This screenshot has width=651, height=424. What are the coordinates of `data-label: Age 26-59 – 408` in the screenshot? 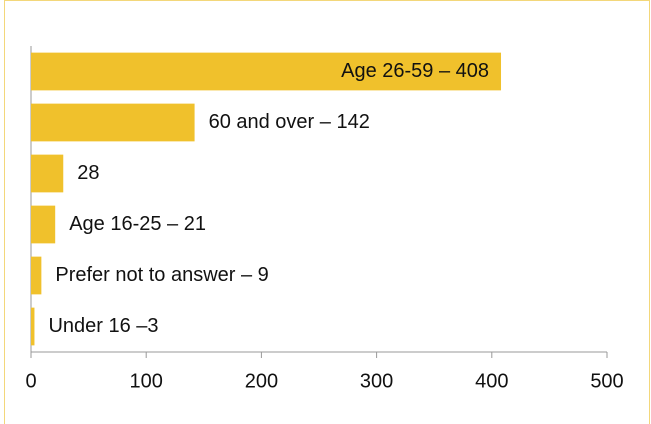 It's located at (415, 71).